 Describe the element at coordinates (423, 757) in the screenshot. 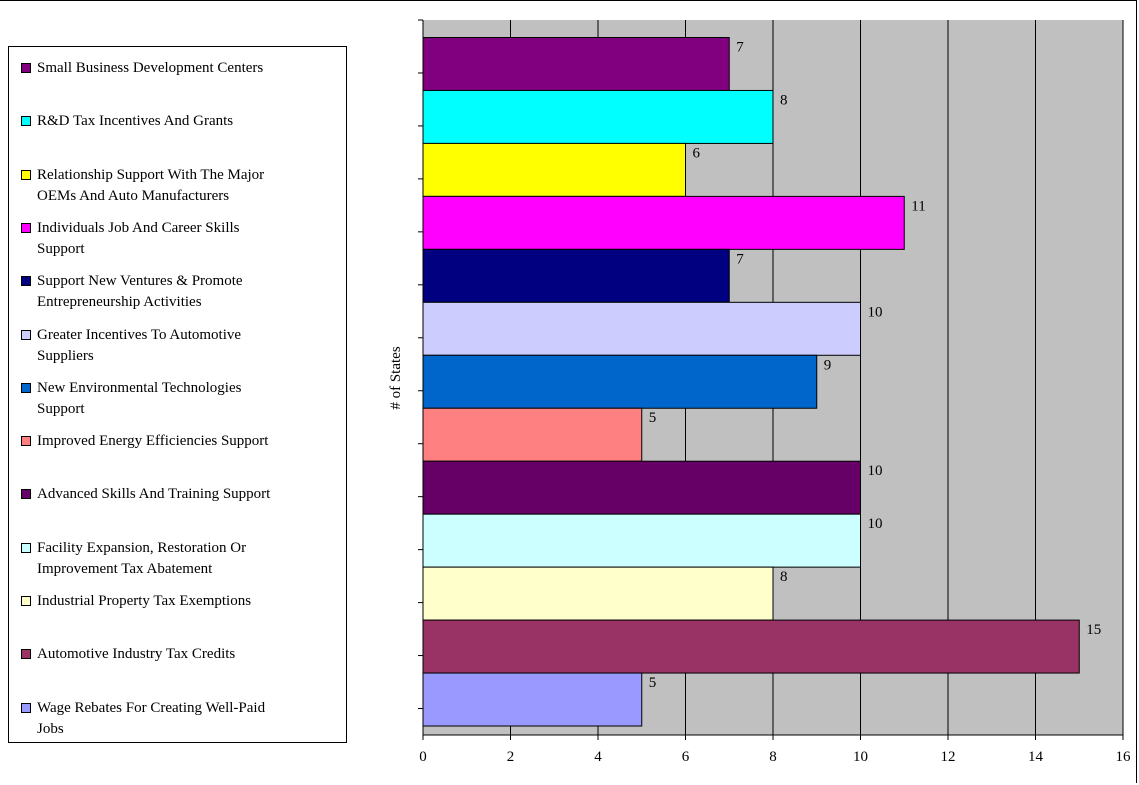

I see `x-tick-label-0: 0` at that location.